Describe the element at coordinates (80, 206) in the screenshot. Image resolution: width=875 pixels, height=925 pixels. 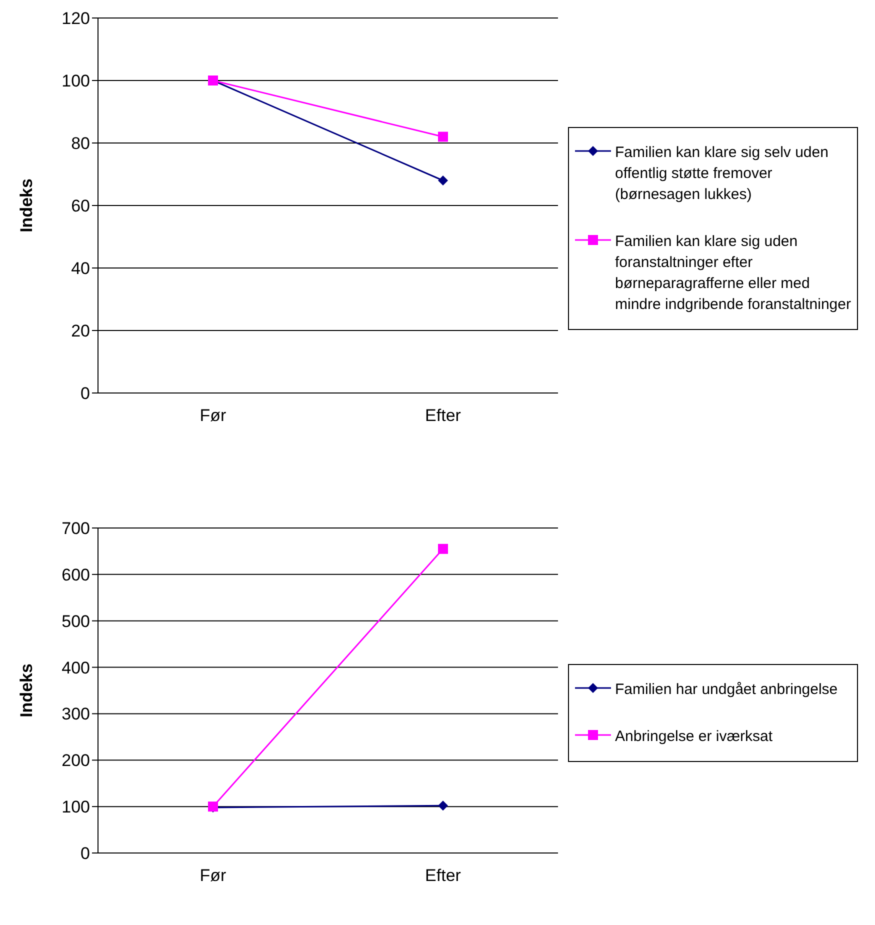
I see `y-tick-label: 60` at that location.